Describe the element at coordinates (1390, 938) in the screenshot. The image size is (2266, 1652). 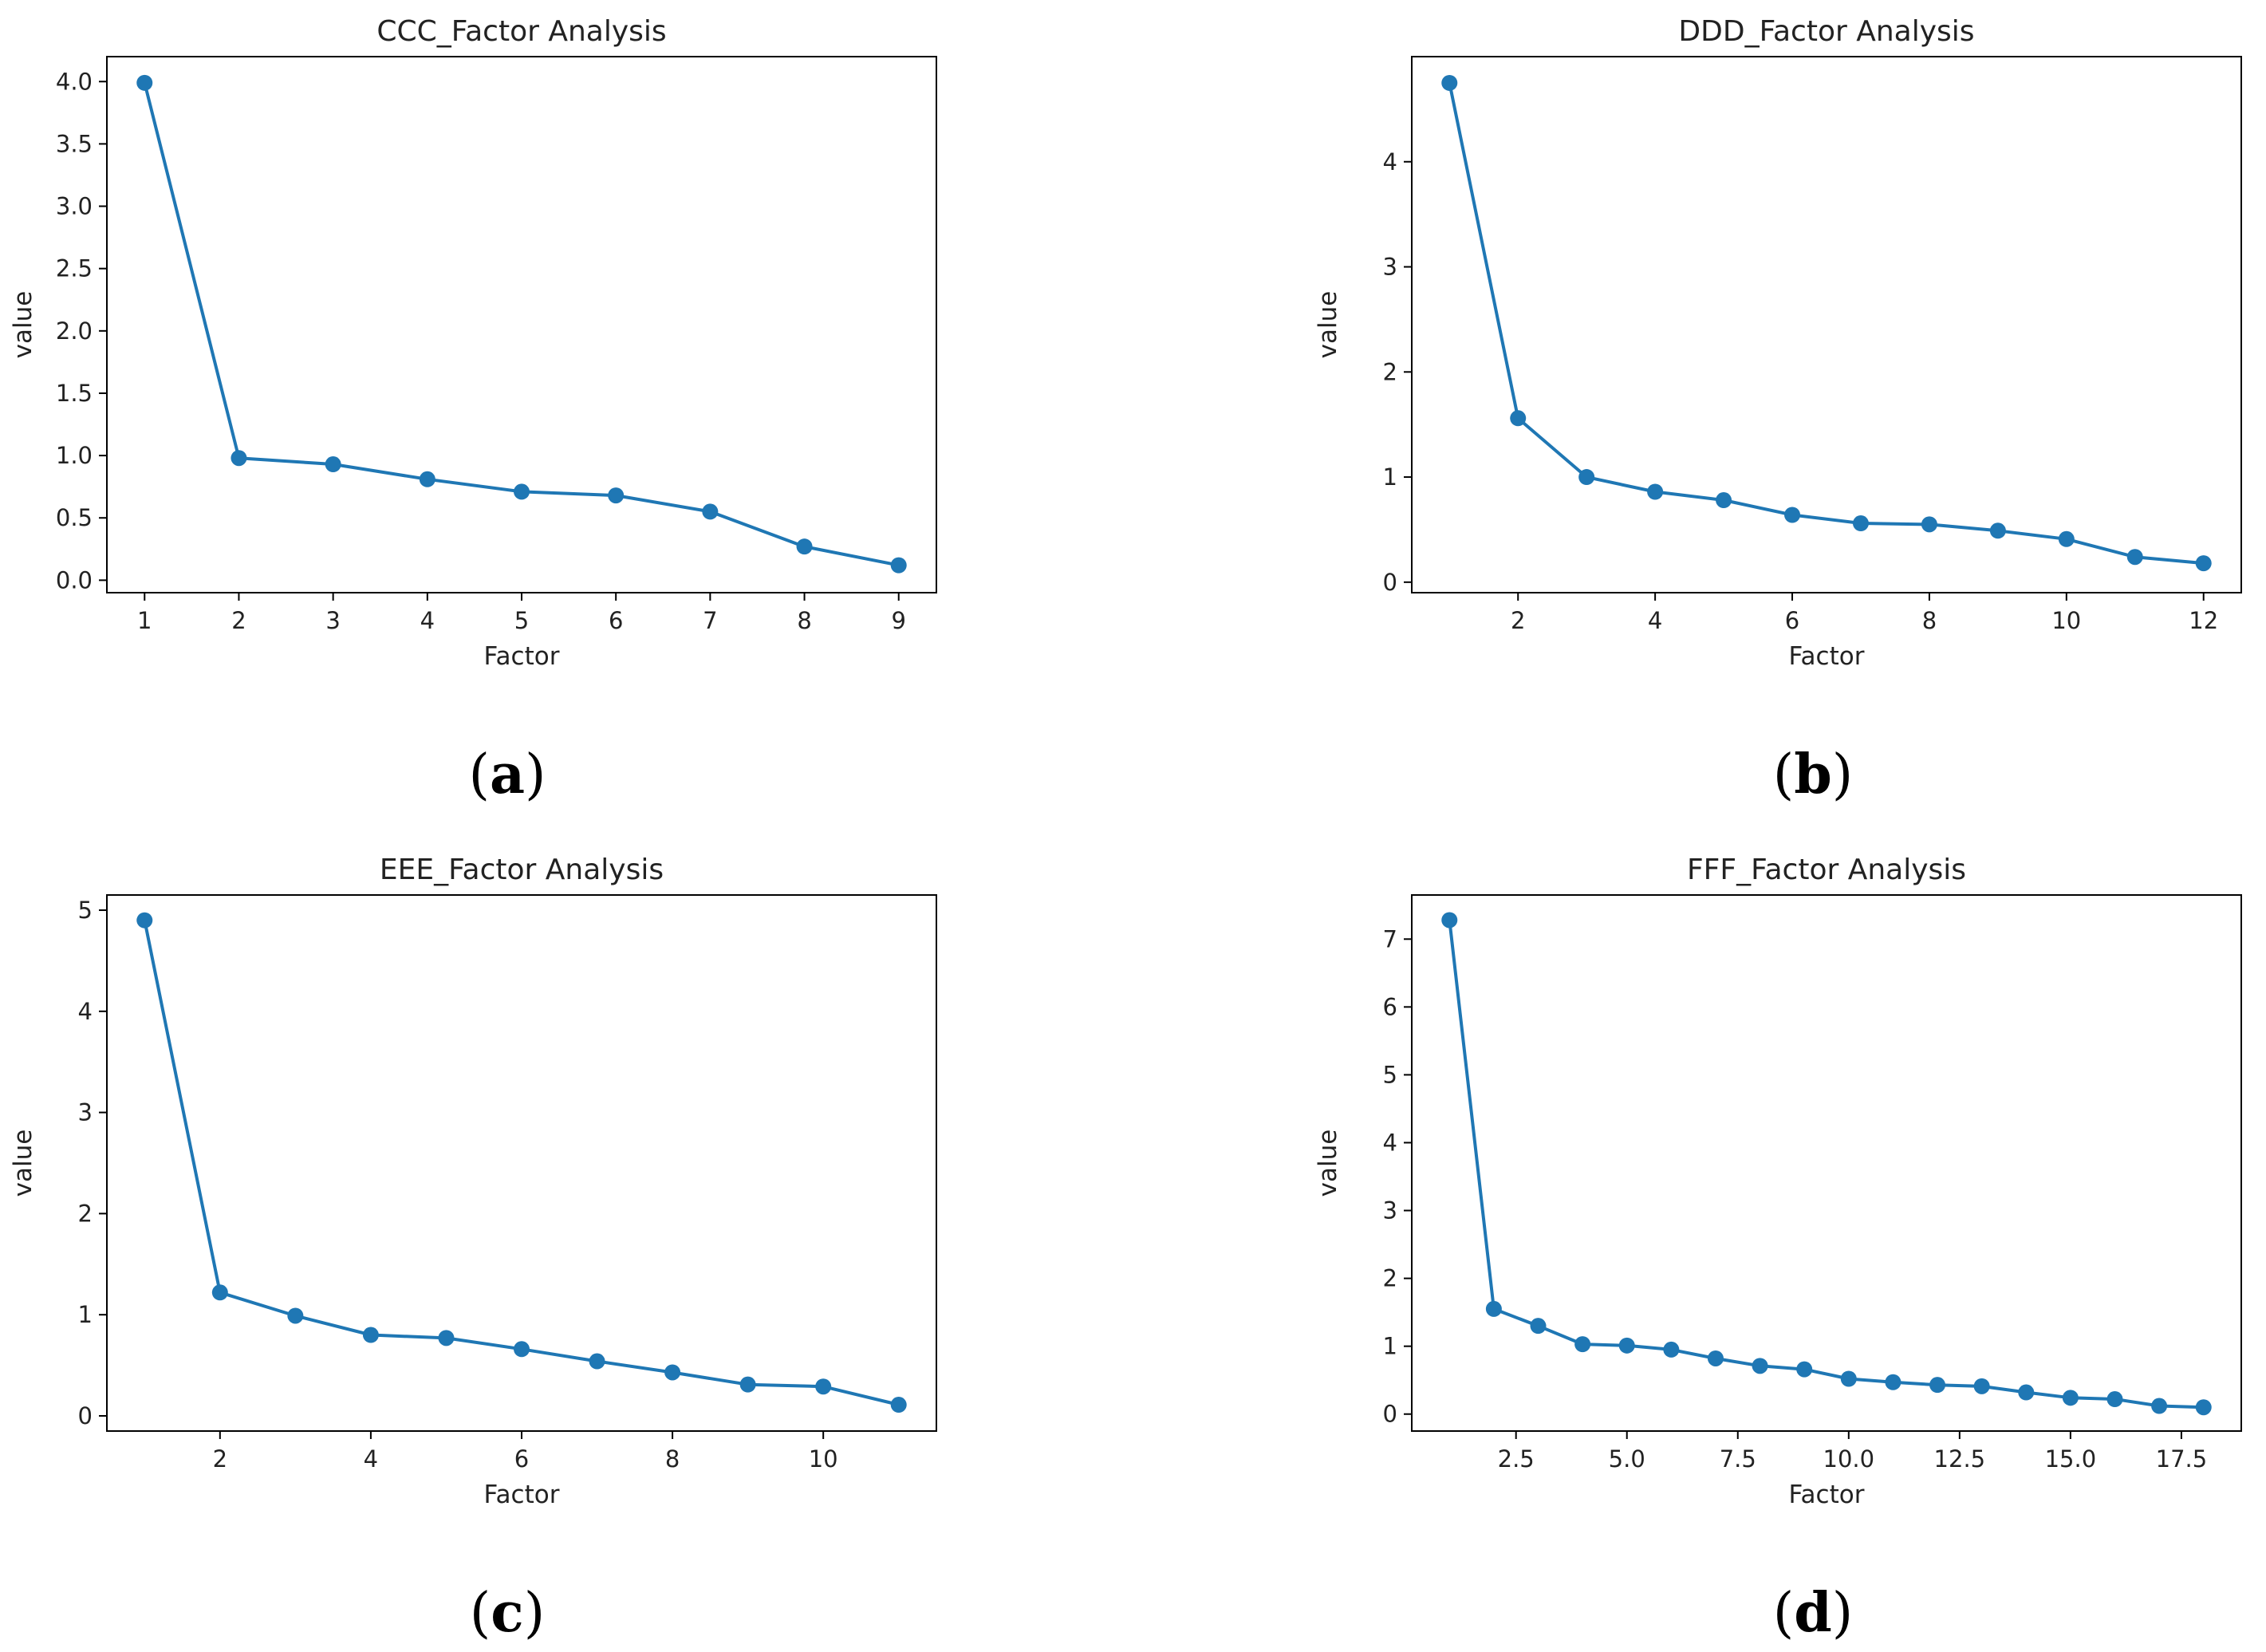
I see `y-tick-label: 7` at that location.